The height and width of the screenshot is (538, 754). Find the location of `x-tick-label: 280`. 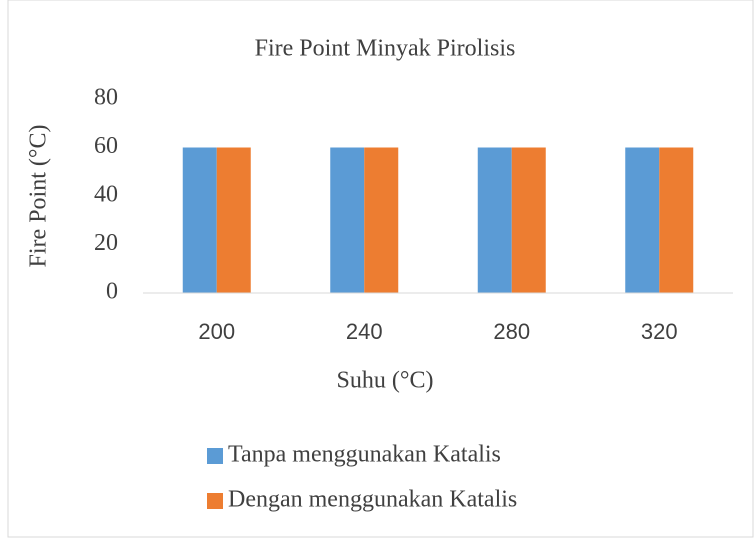

x-tick-label: 280 is located at coordinates (511, 331).